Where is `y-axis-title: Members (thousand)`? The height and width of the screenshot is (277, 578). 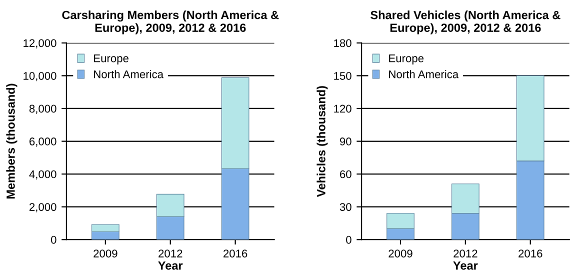
y-axis-title: Members (thousand) is located at coordinates (12, 141).